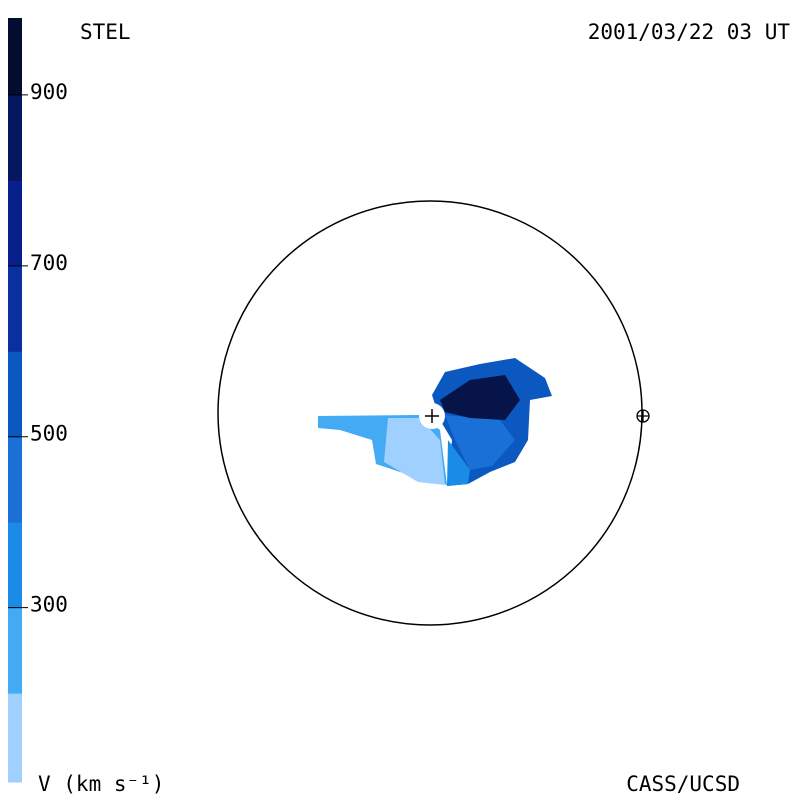 This screenshot has width=800, height=800. I want to click on velocity-map, so click(435, 422).